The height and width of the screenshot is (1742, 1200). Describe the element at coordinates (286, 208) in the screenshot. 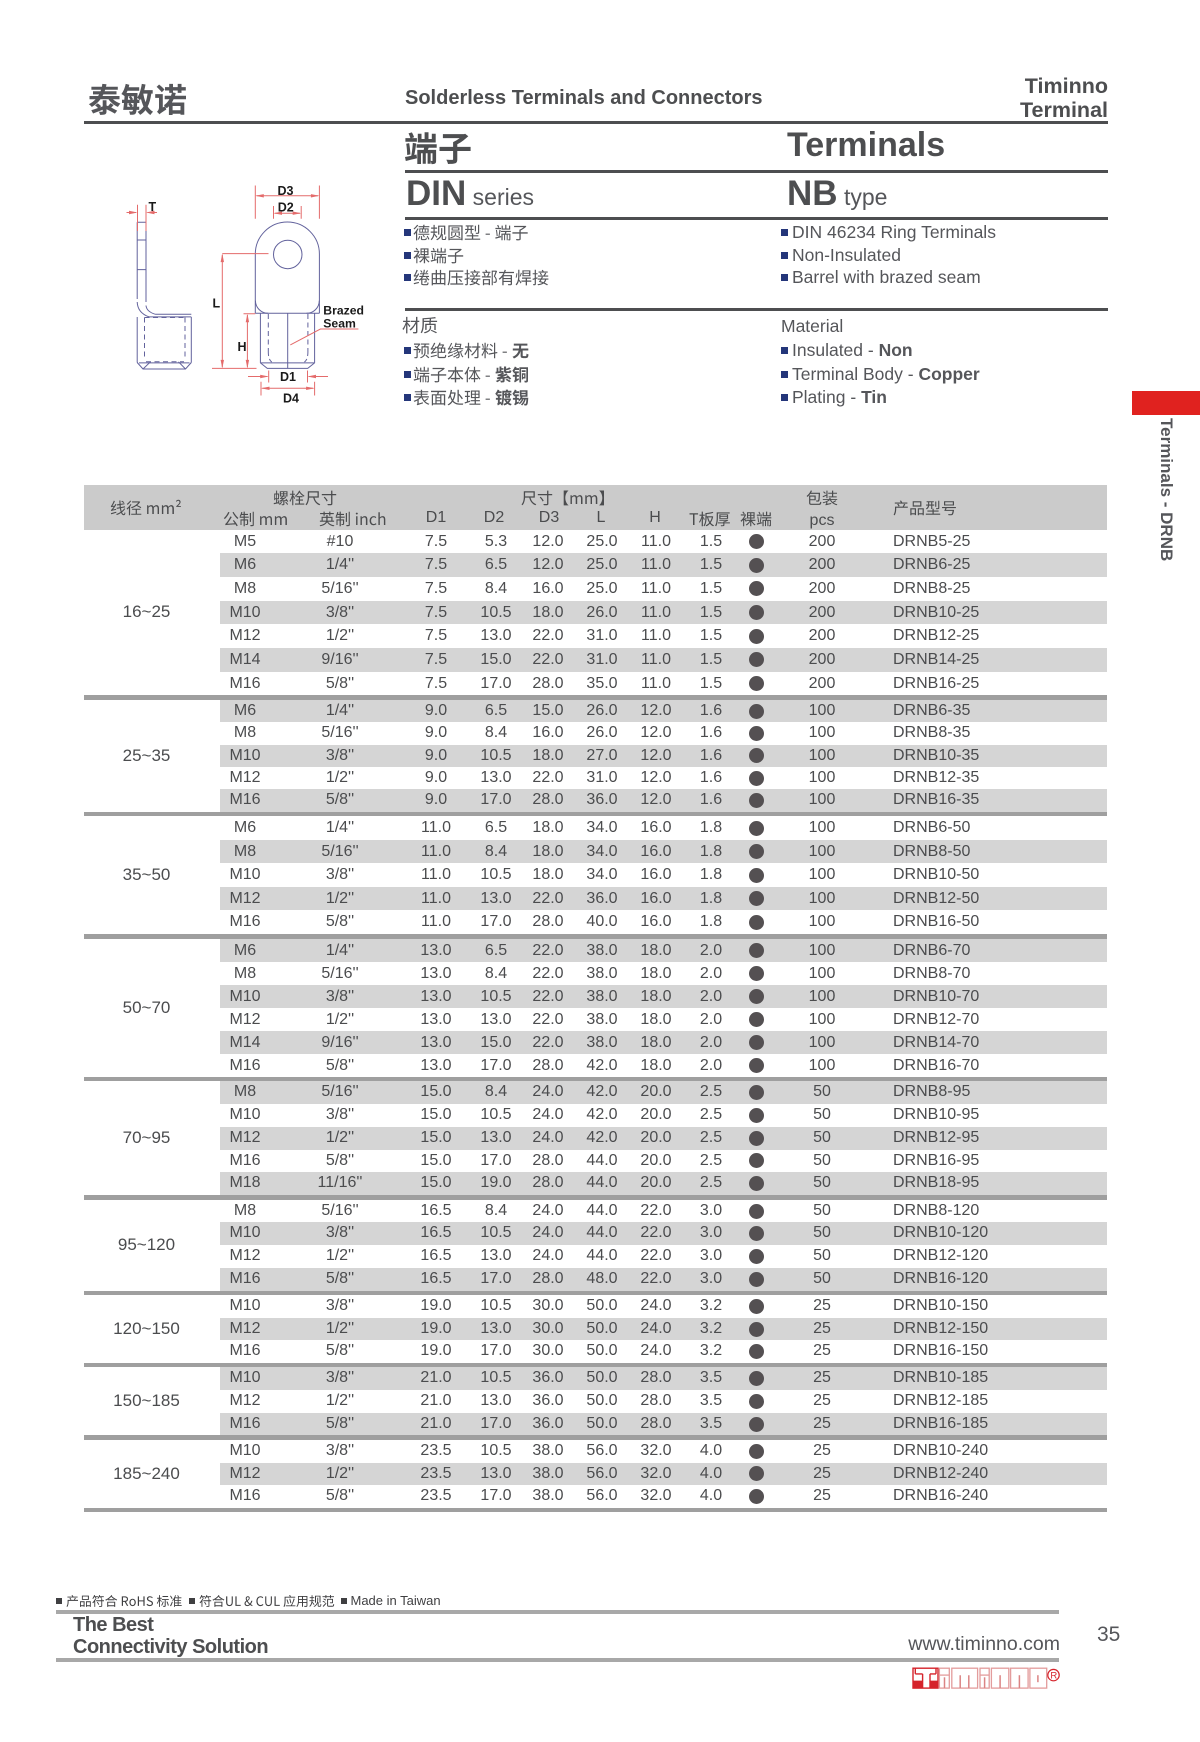

I see `svg-text: D2` at that location.